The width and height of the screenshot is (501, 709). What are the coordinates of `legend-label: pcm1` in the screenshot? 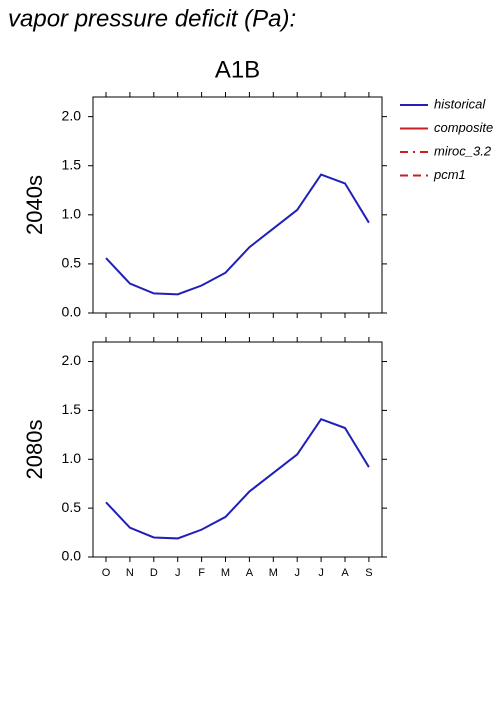 It's located at (449, 174).